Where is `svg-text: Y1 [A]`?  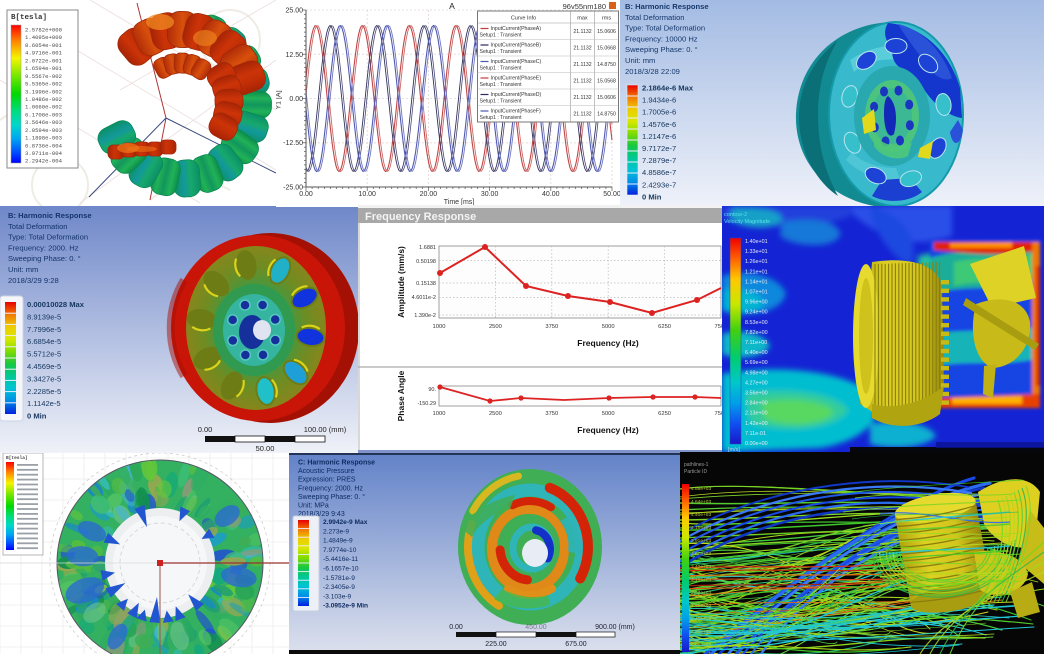
svg-text: Y1 [A] is located at coordinates (279, 99).